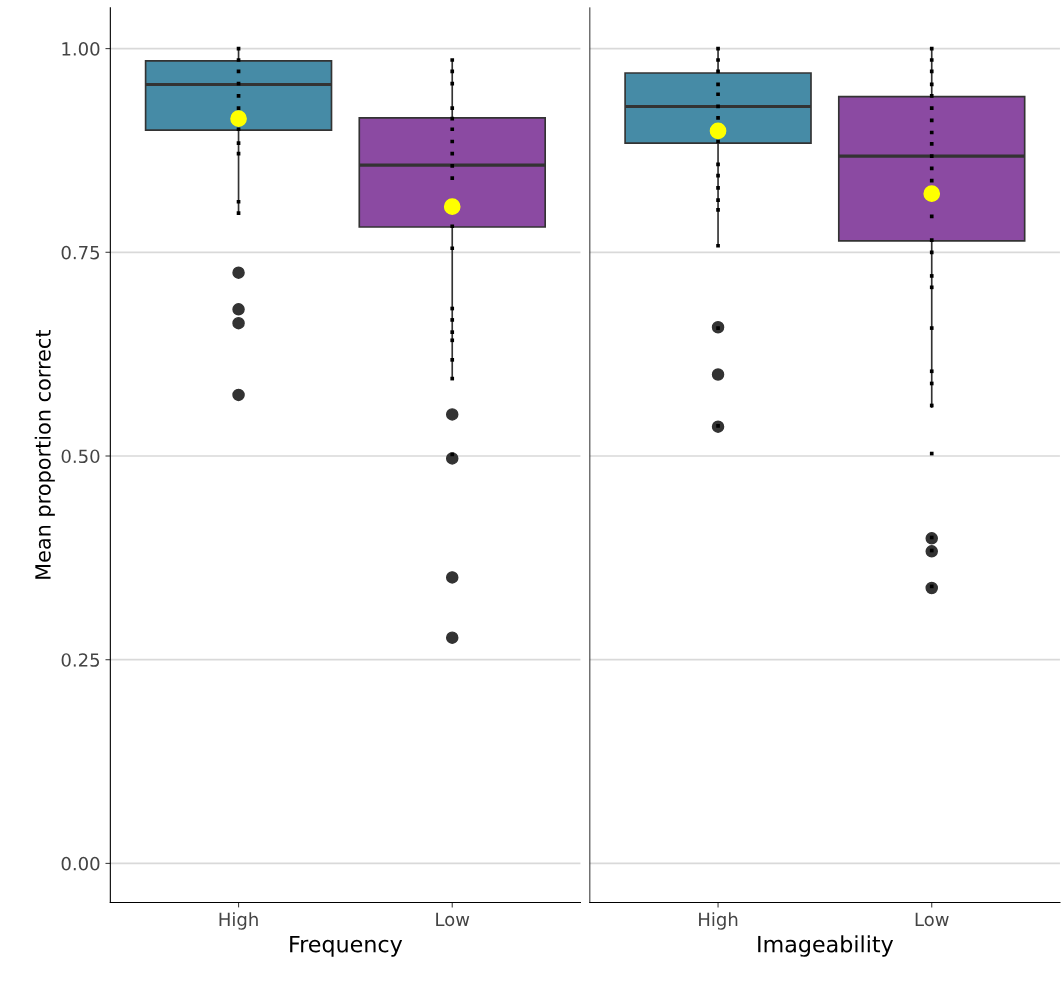 The height and width of the screenshot is (981, 1061). I want to click on x-axis-title: Imageability, so click(826, 946).